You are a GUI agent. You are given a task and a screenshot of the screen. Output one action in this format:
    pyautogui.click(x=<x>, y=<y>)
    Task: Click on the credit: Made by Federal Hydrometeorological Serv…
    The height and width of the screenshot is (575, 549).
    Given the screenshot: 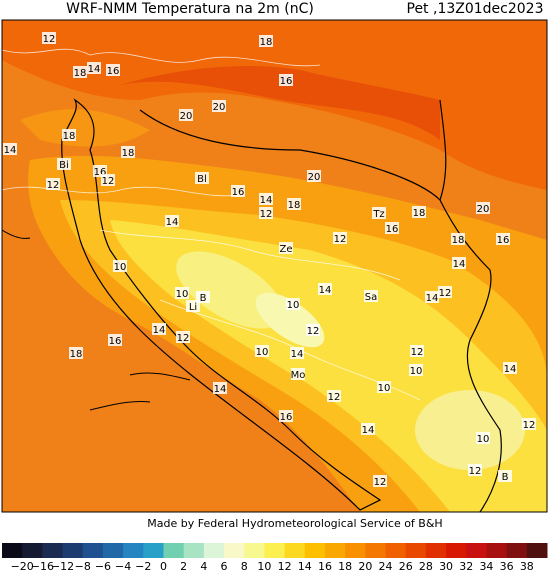 What is the action you would take?
    pyautogui.click(x=294, y=523)
    